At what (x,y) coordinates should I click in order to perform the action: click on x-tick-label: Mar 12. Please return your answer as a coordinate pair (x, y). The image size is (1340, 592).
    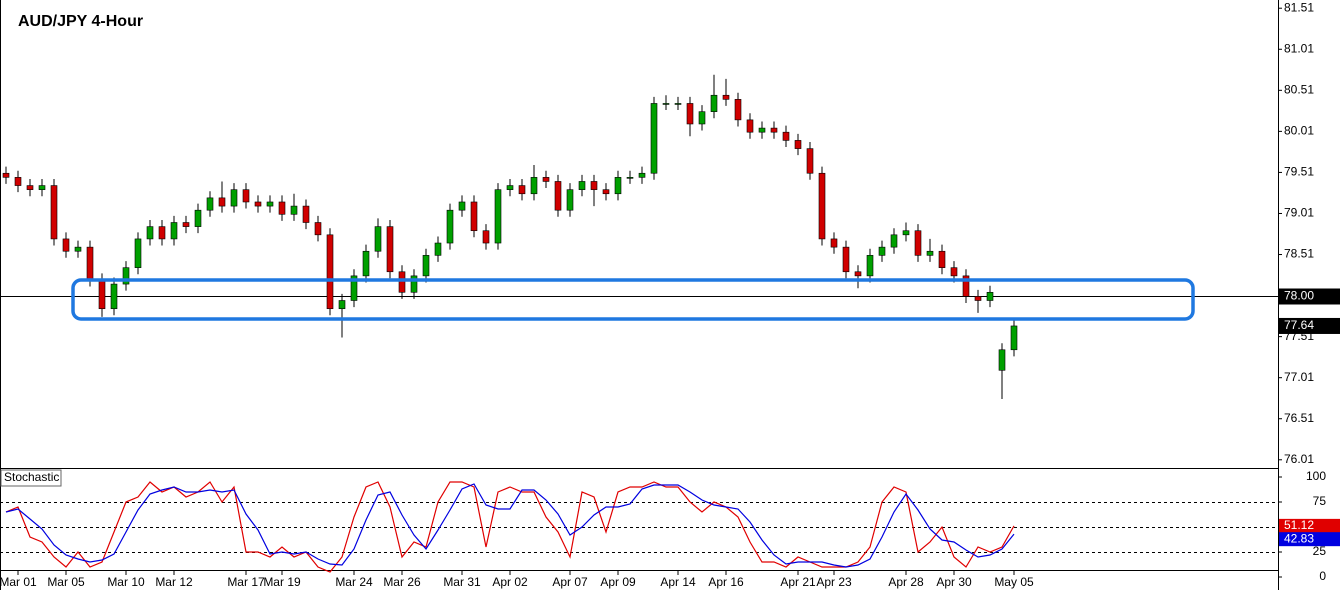
    Looking at the image, I should click on (174, 582).